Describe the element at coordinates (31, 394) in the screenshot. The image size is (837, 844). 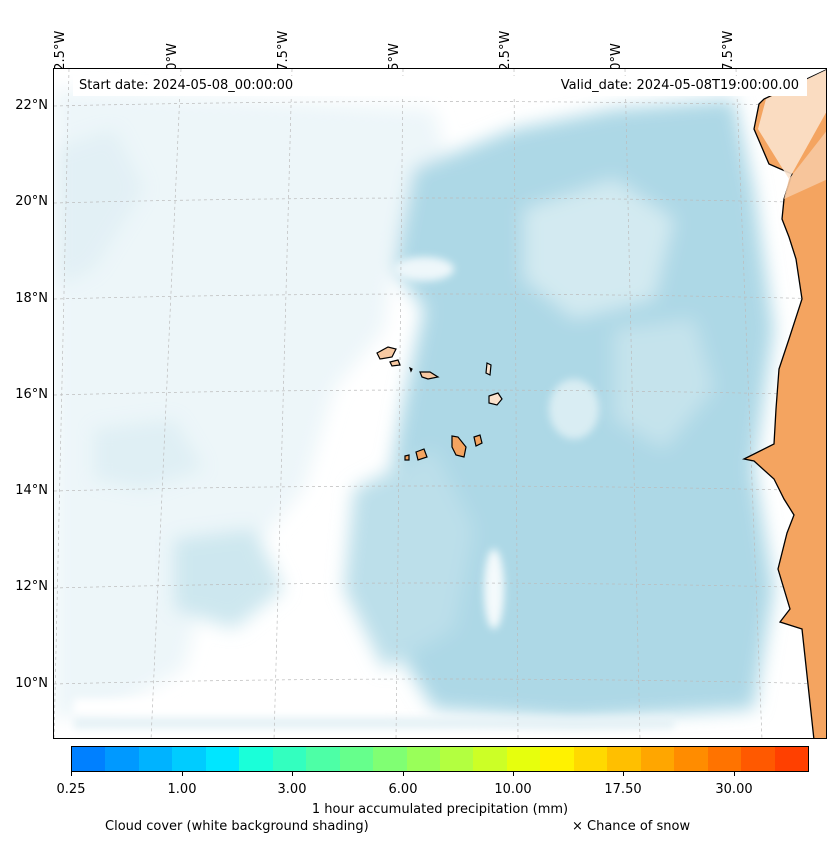
I see `lat-label-16n: 16°N` at that location.